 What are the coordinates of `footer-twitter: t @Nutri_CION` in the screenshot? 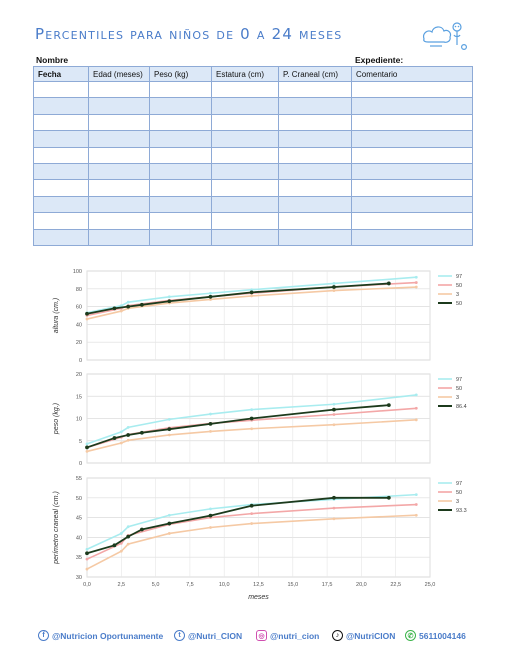 It's located at (208, 635).